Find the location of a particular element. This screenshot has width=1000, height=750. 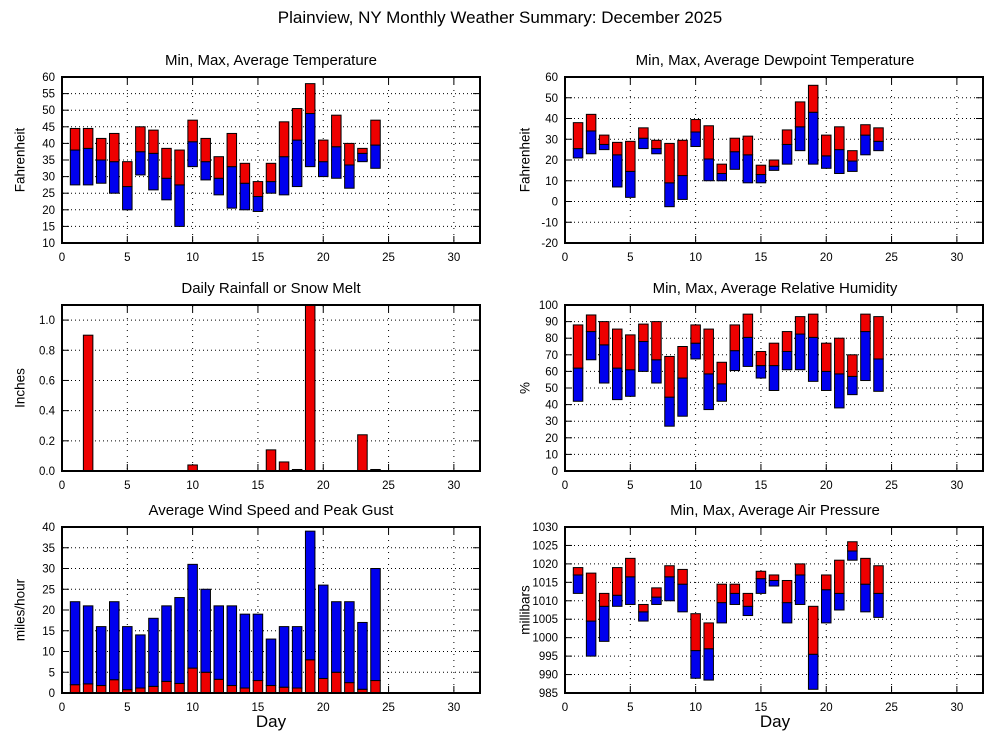

bar-day-16-avg-to-max is located at coordinates (271, 172).